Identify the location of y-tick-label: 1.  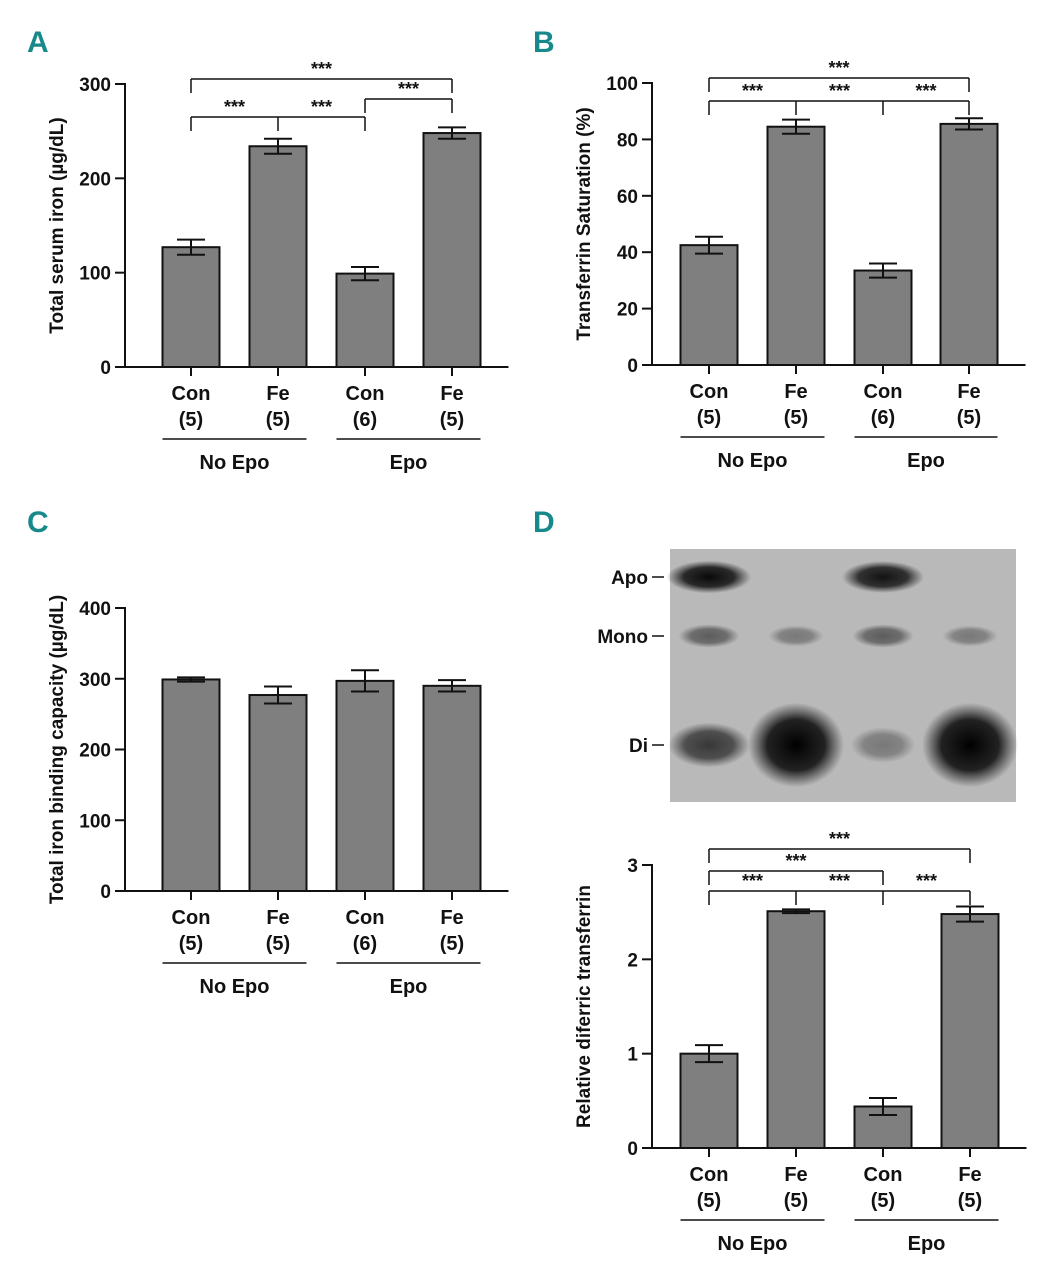
(632, 1055).